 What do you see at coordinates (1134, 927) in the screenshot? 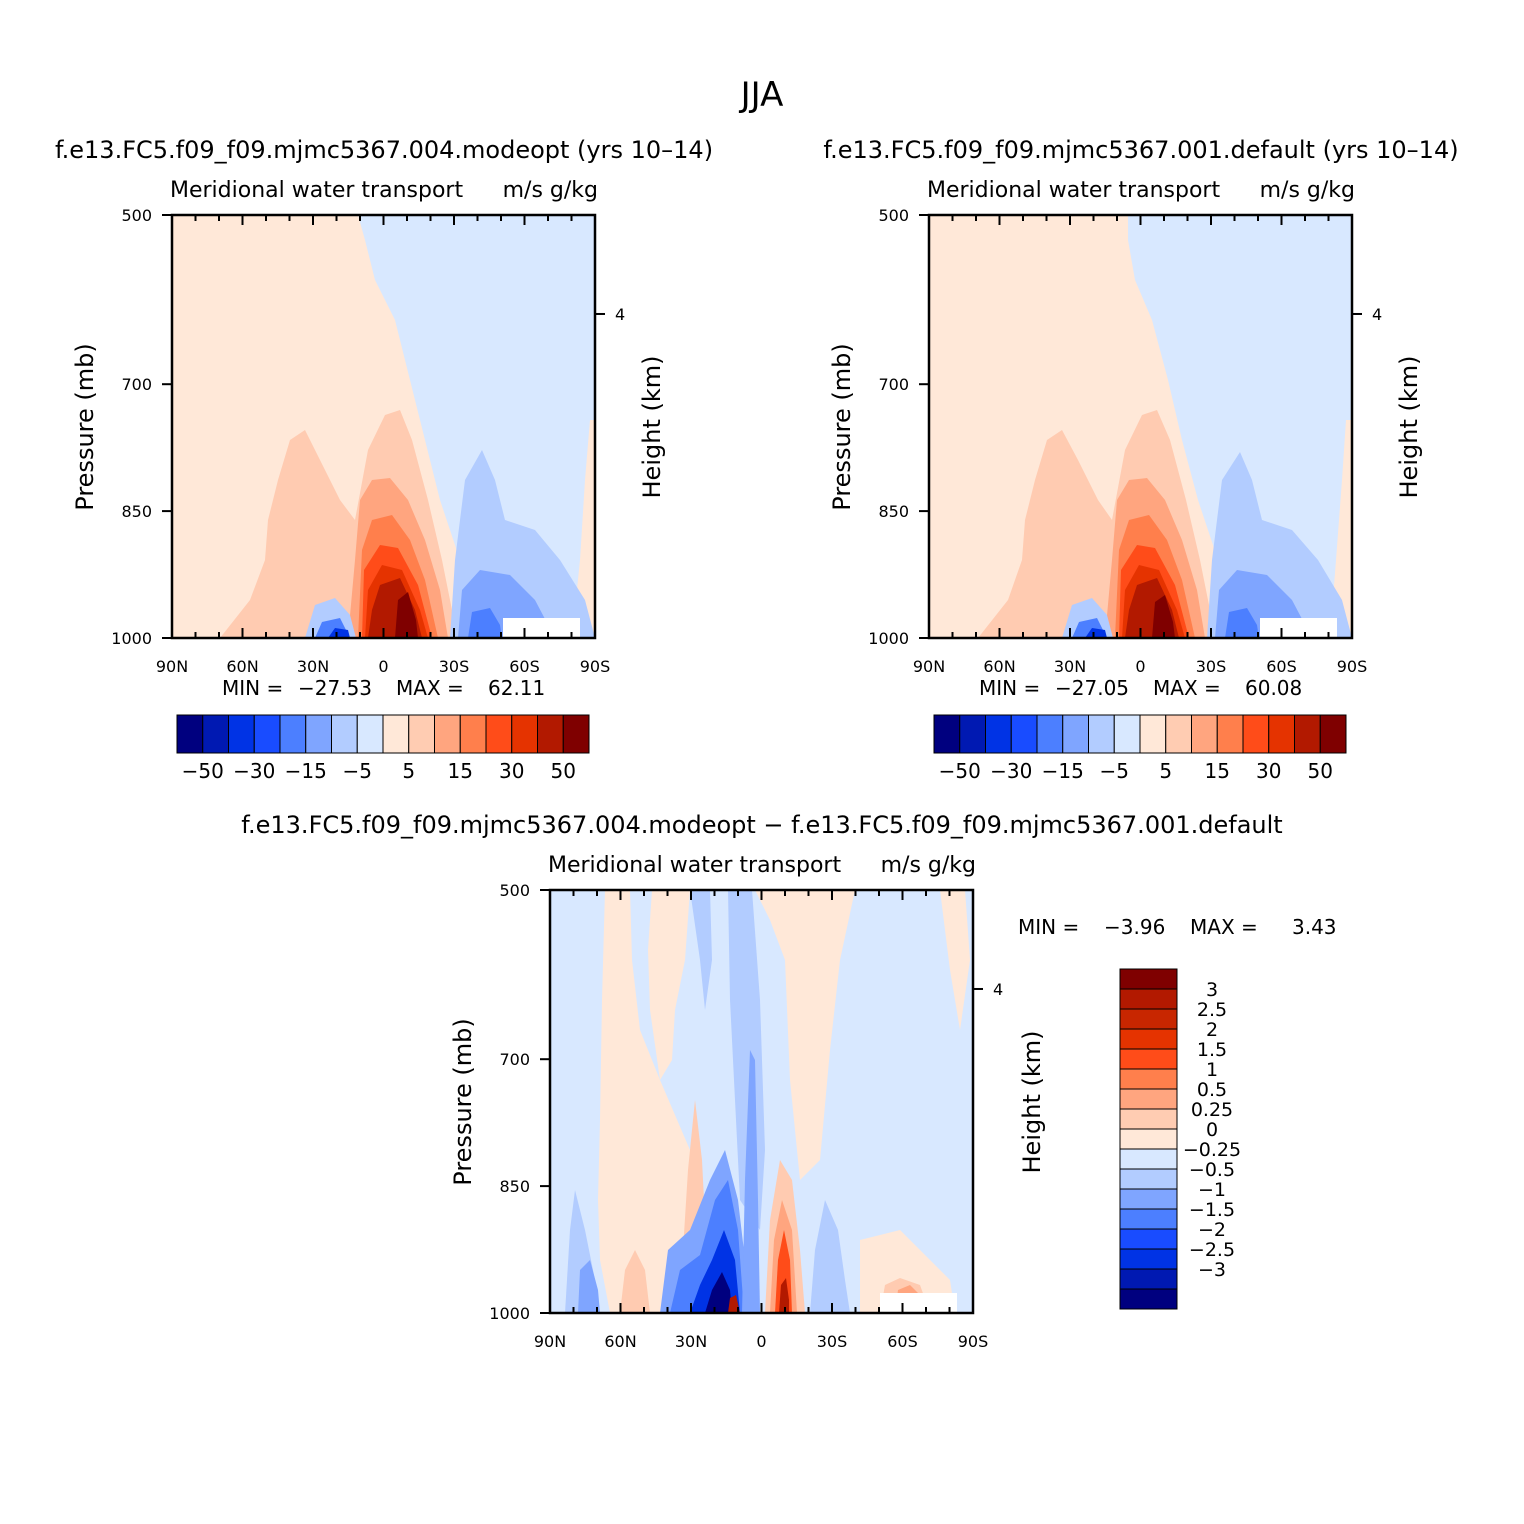
I see `min-value: −3.96` at bounding box center [1134, 927].